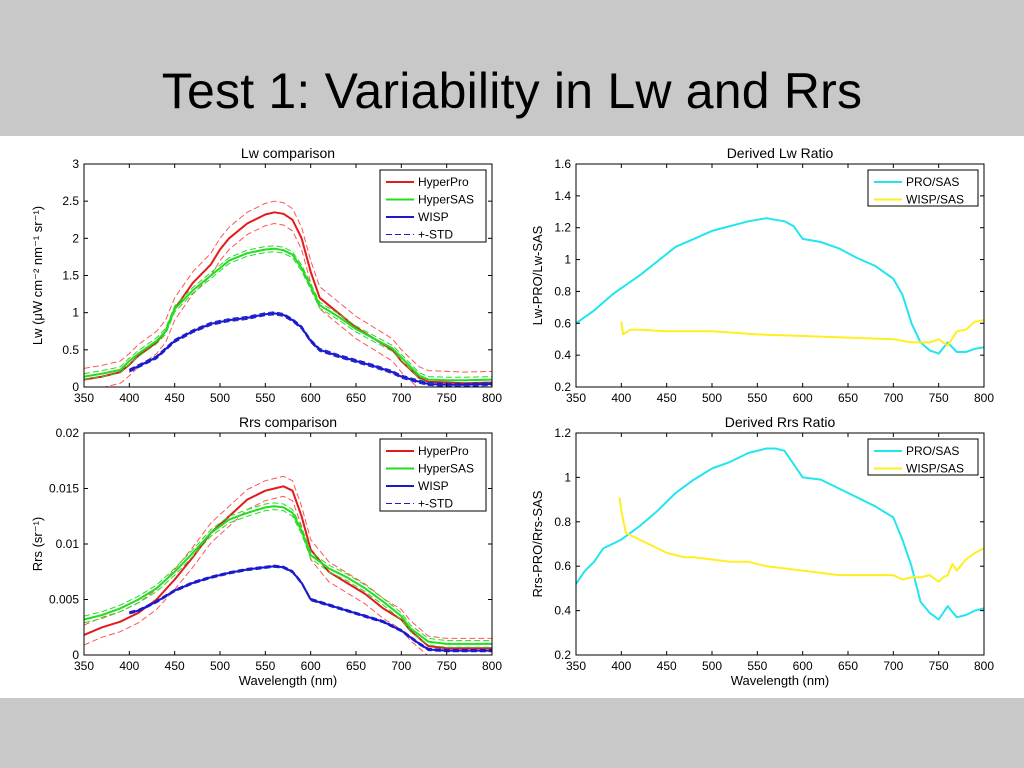 This screenshot has width=1024, height=768. I want to click on chart-title: Lw comparison, so click(288, 153).